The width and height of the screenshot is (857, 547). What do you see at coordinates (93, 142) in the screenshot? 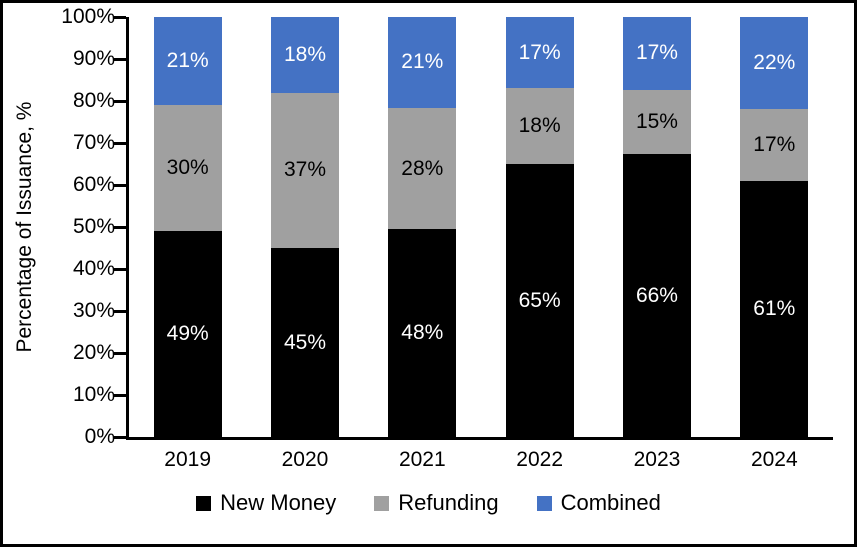
I see `y-tick-label: 70%` at bounding box center [93, 142].